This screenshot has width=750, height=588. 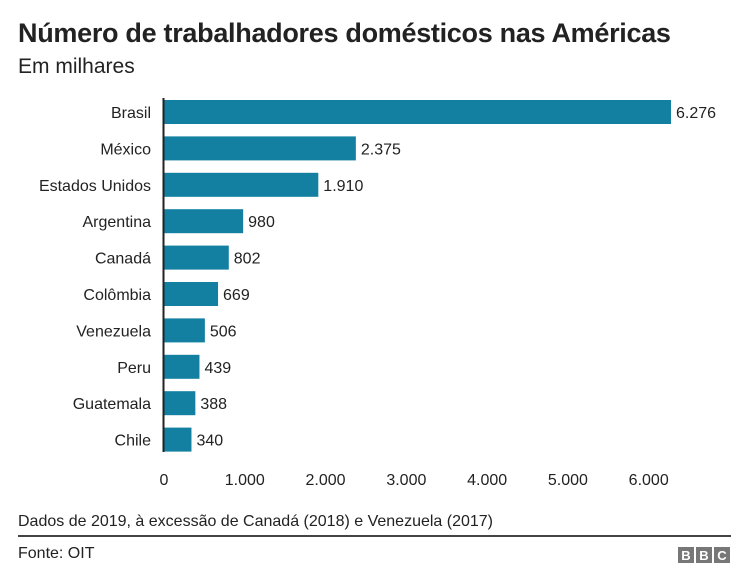 What do you see at coordinates (245, 480) in the screenshot?
I see `x-tick-label: 1.000` at bounding box center [245, 480].